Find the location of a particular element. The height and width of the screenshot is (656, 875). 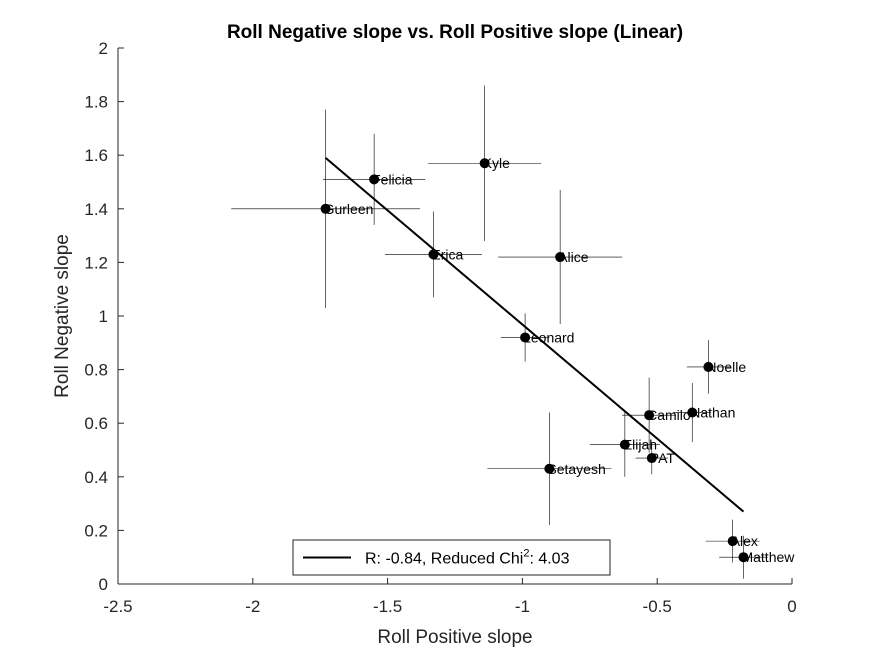

legend-label-value: : 4.03 is located at coordinates (549, 559).